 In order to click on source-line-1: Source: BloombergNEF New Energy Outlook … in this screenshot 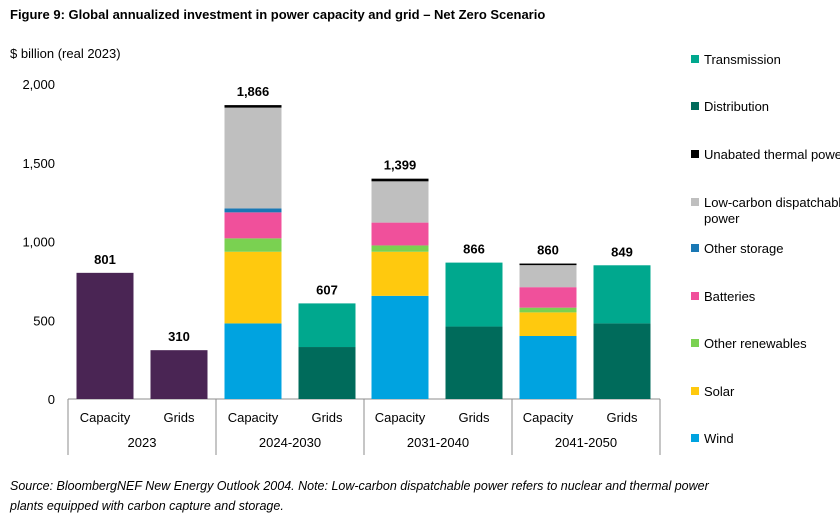, I will do `click(359, 486)`.